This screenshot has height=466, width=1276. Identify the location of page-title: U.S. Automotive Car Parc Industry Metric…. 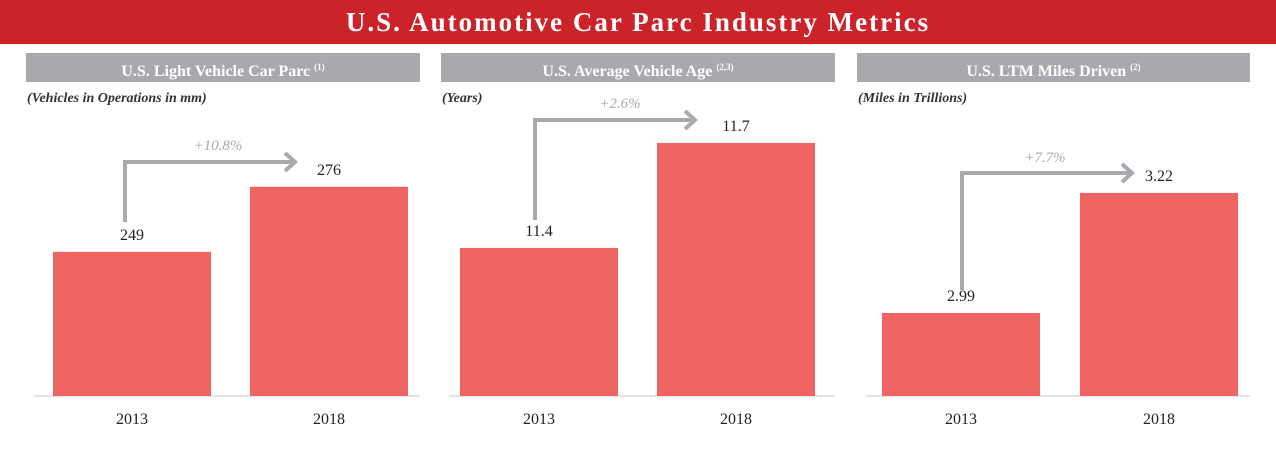
(638, 22).